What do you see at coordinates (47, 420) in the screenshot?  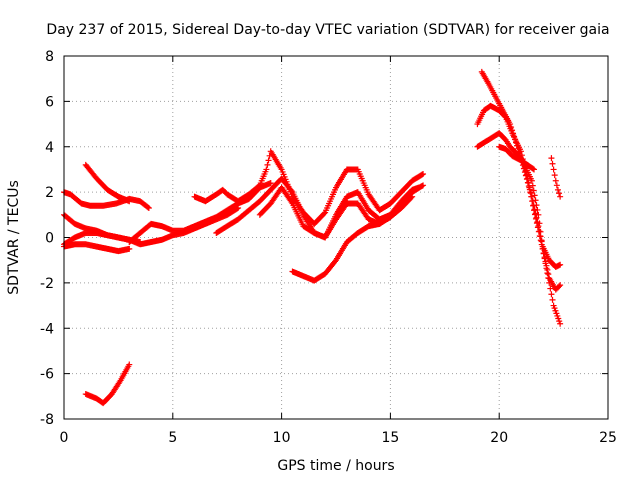 I see `y-tick-label: -8` at bounding box center [47, 420].